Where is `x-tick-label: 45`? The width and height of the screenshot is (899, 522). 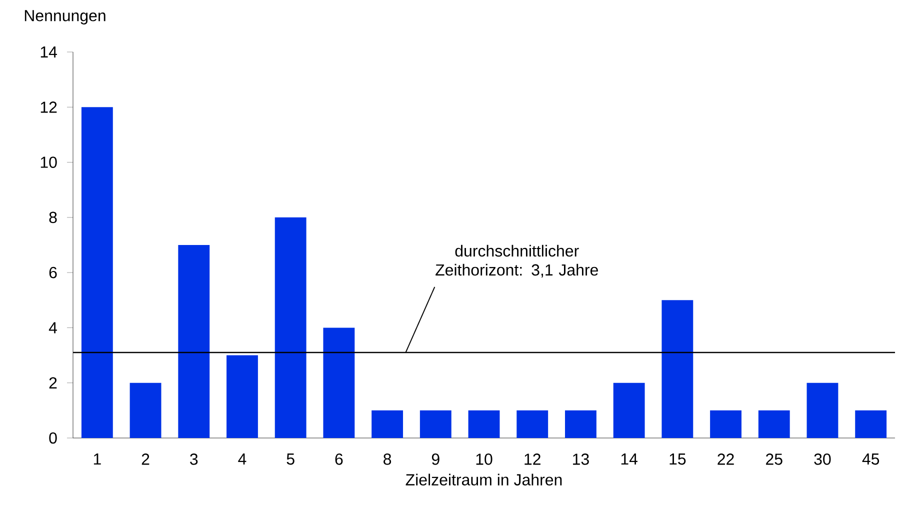 x-tick-label: 45 is located at coordinates (871, 459).